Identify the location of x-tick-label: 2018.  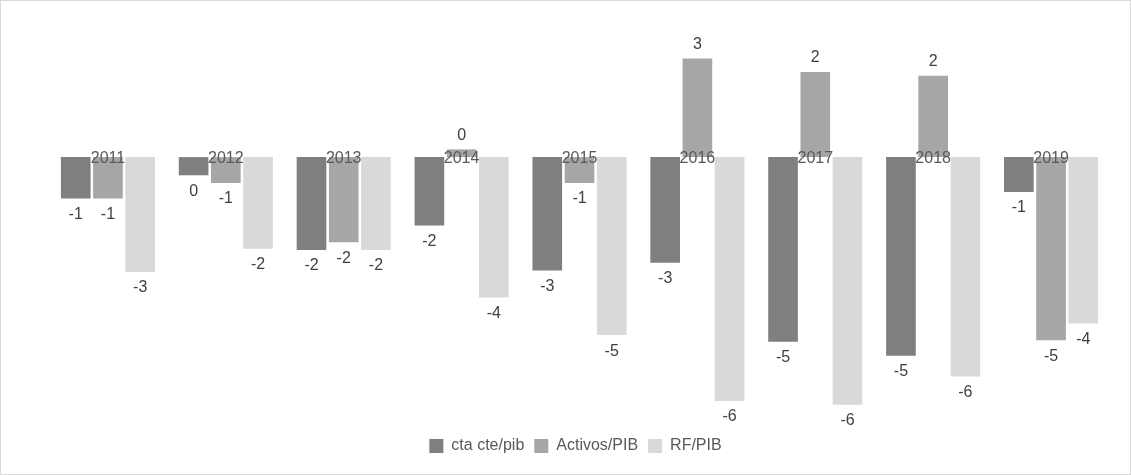
(933, 158).